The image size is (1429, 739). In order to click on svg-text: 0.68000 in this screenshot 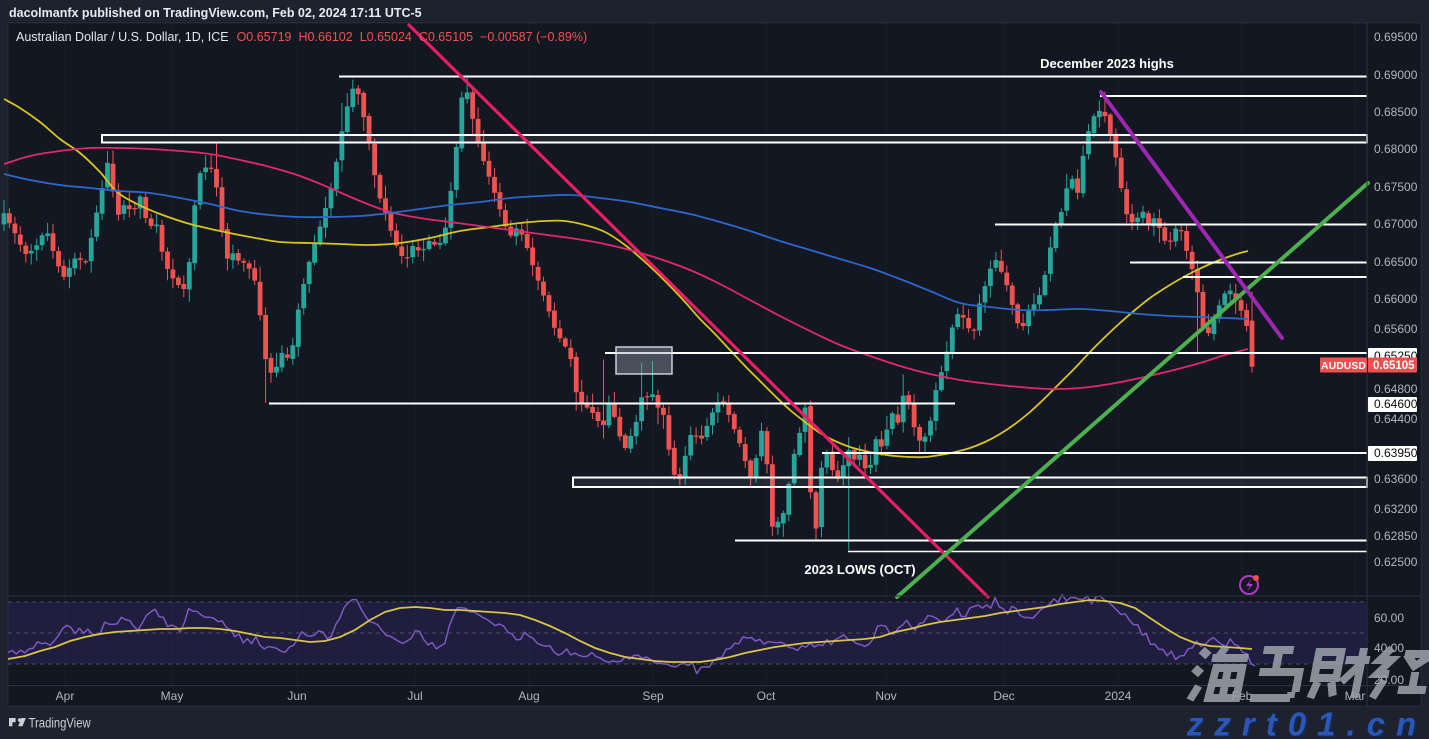, I will do `click(1396, 149)`.